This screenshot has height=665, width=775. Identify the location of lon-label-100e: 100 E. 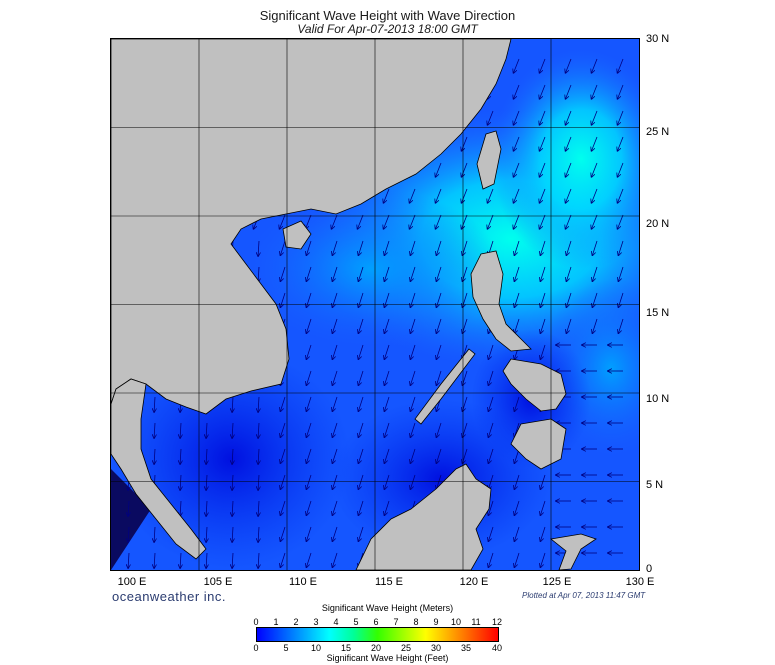
(132, 582).